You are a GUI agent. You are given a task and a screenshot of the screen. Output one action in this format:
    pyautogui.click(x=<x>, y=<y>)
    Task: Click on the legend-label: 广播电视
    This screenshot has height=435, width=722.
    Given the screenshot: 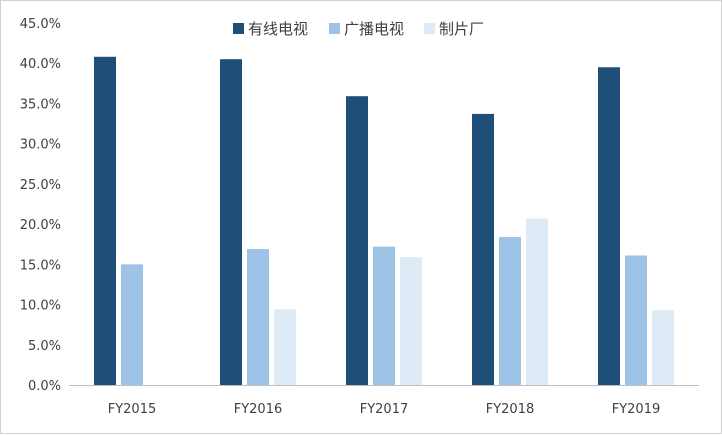 What is the action you would take?
    pyautogui.click(x=374, y=29)
    